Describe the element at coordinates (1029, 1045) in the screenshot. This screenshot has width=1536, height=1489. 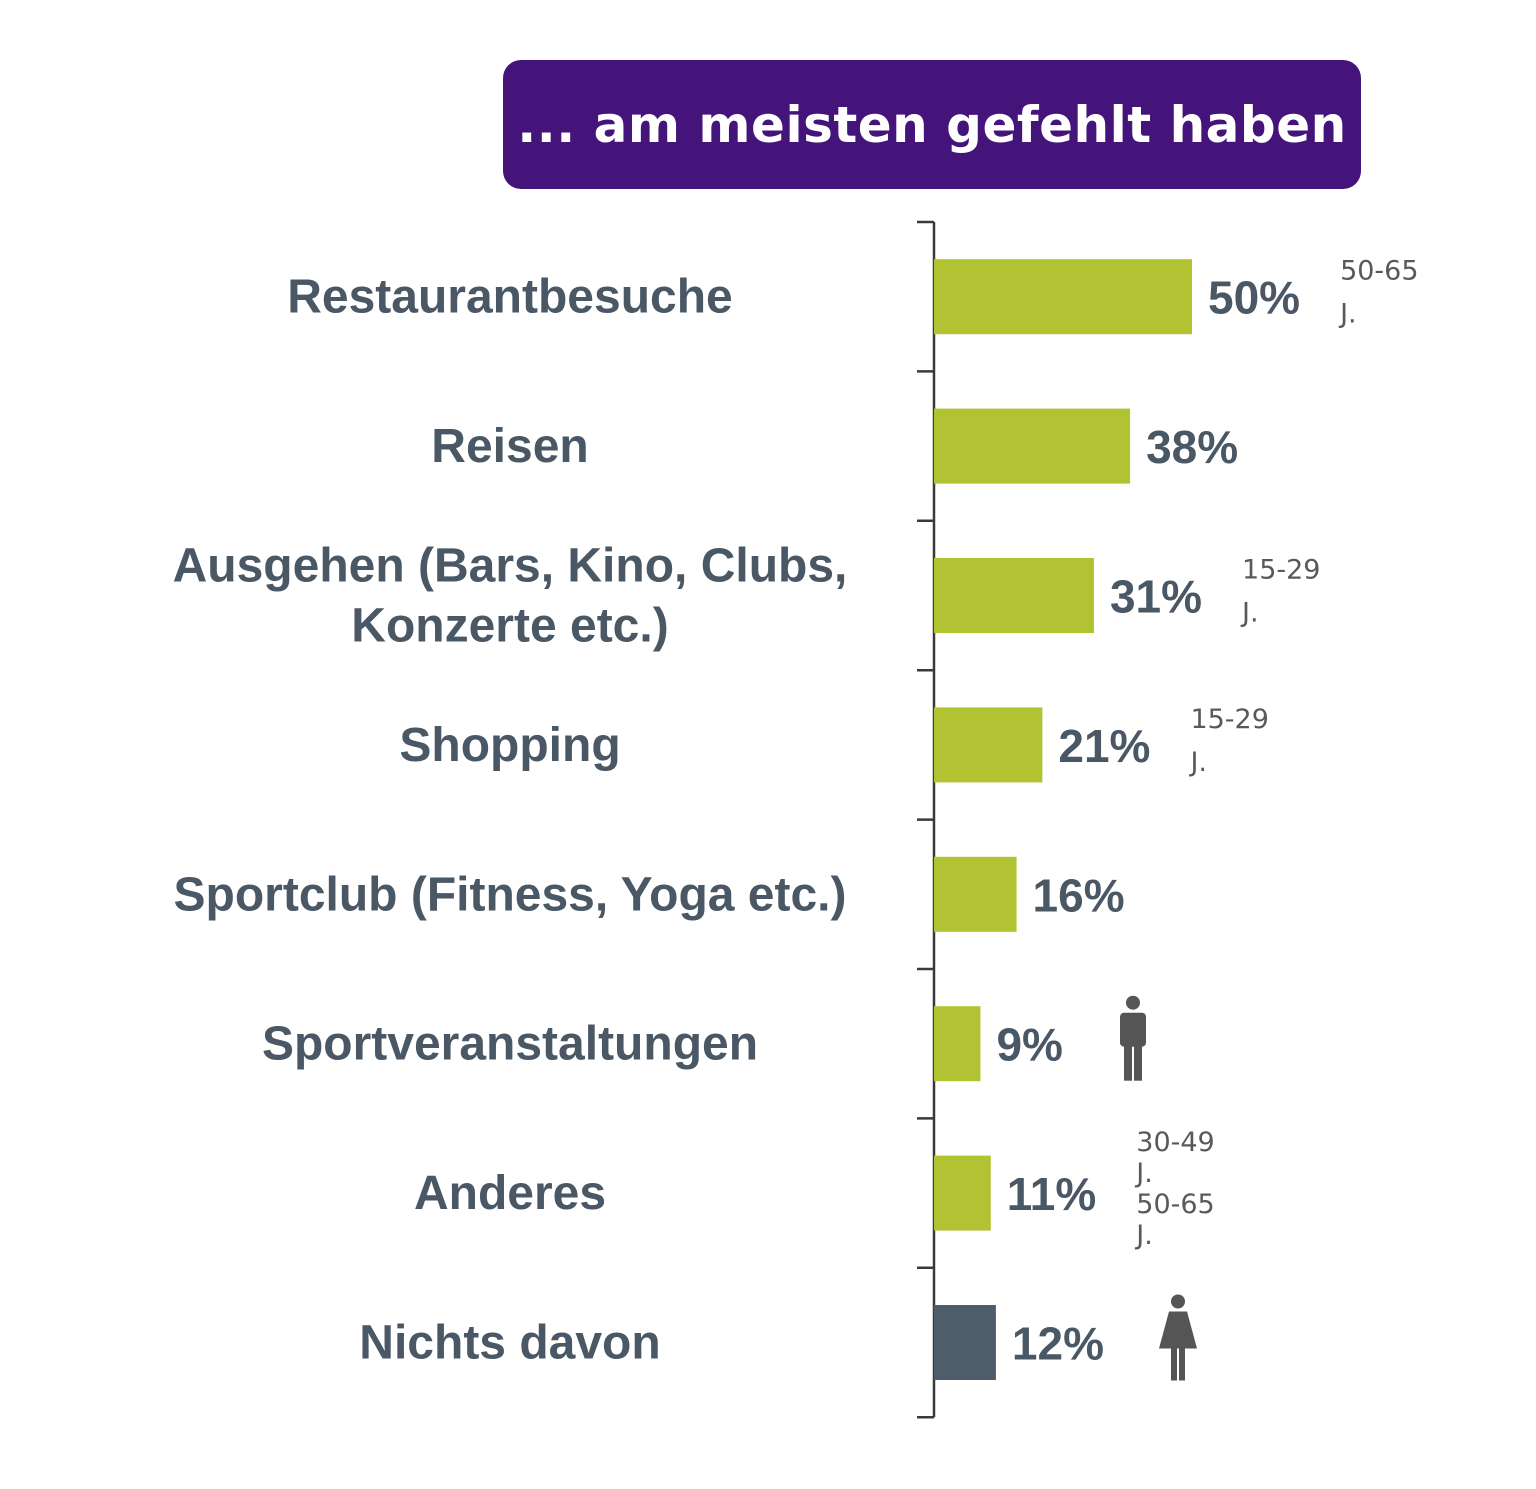
I see `value-label: 9%` at that location.